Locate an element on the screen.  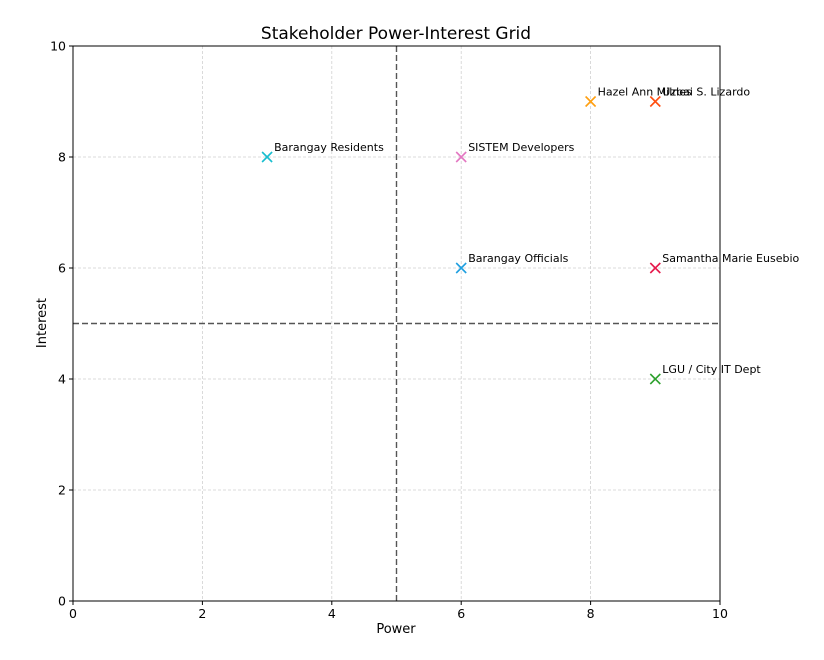
data-point: SISTEM Developers is located at coordinates (515, 152).